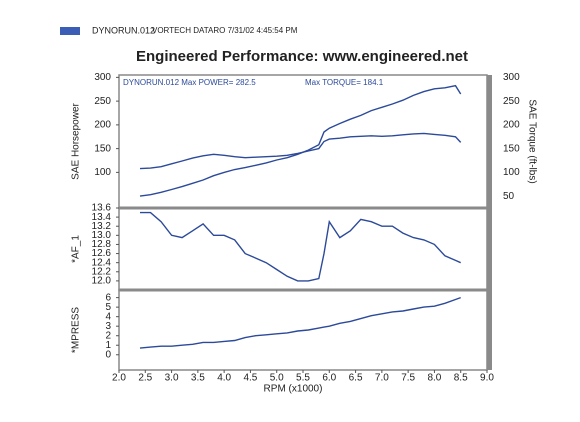 This screenshot has width=580, height=422. I want to click on y-axis-label: SAE Horsepower, so click(76, 140).